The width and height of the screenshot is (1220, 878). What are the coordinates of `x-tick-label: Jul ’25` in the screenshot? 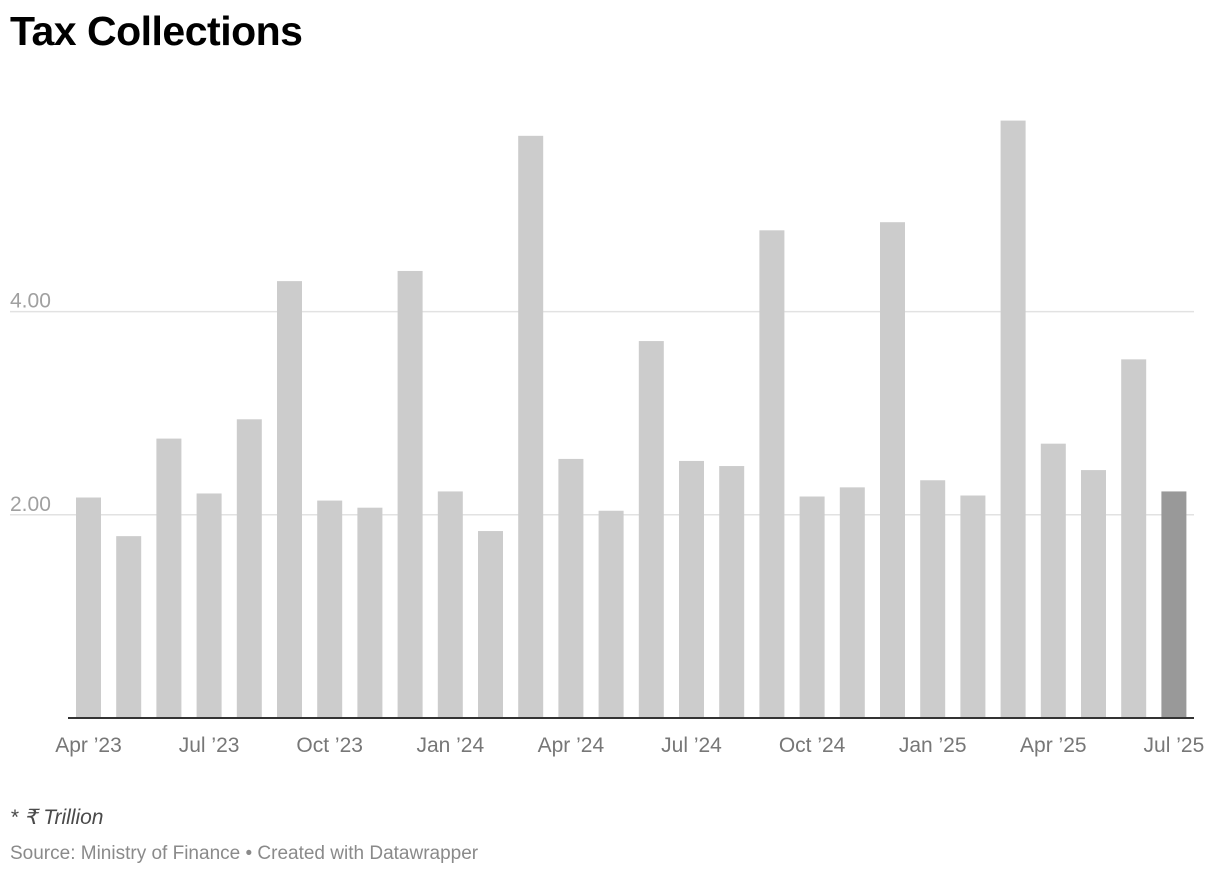 It's located at (1174, 745).